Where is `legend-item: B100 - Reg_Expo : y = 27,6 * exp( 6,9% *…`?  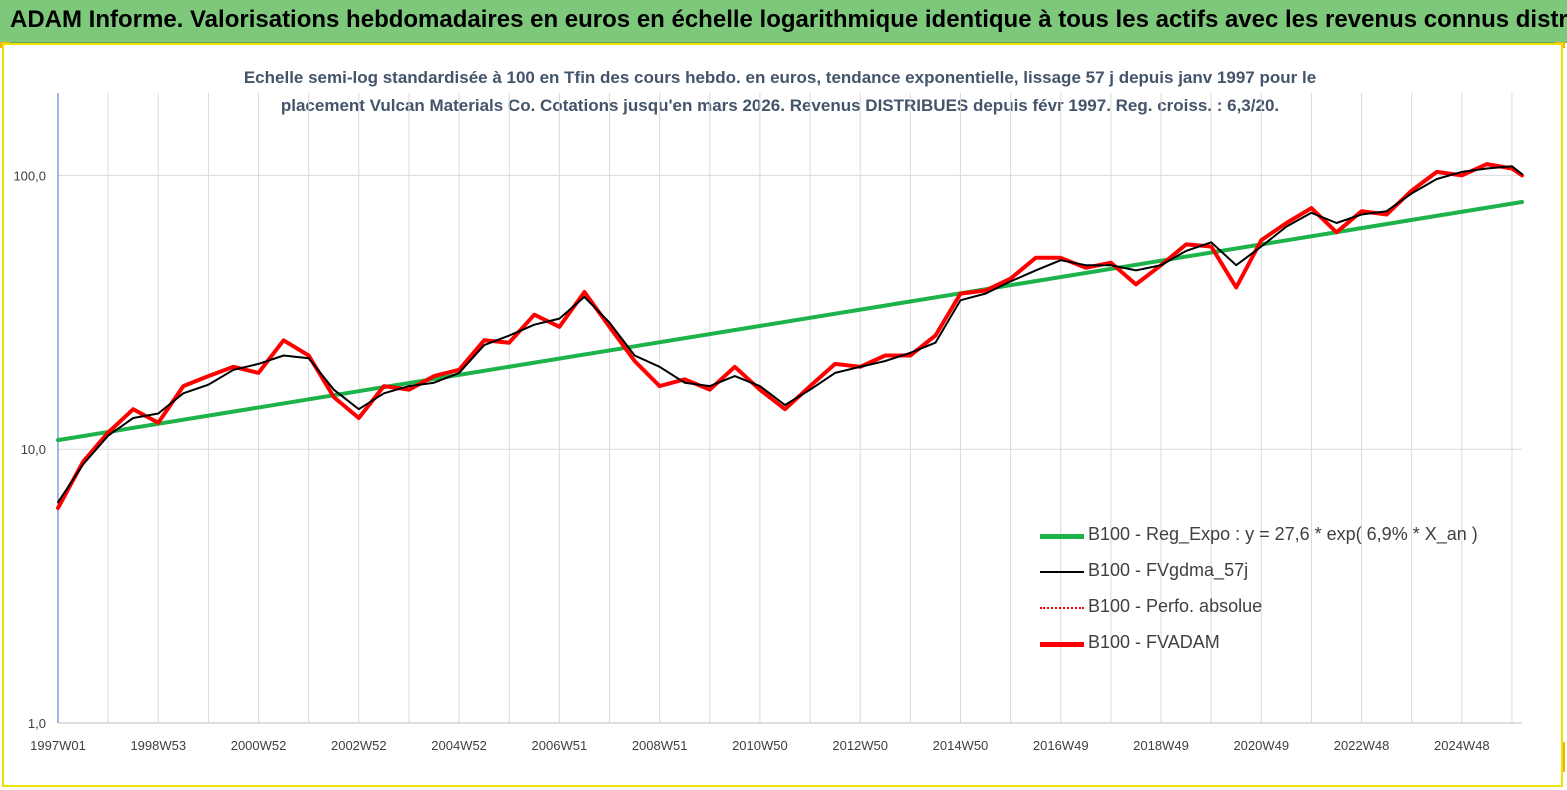
legend-item: B100 - Reg_Expo : y = 27,6 * exp( 6,9% *… is located at coordinates (1275, 538).